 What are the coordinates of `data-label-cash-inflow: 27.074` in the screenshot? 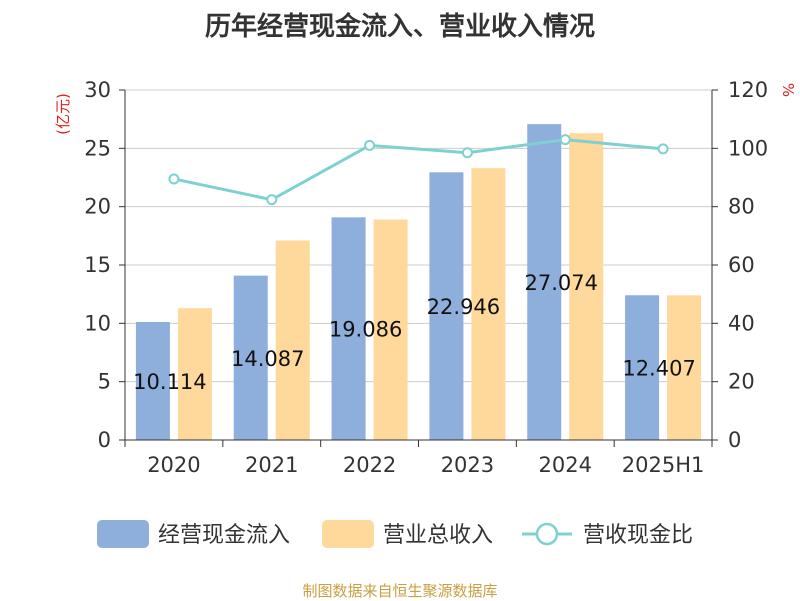 It's located at (561, 283).